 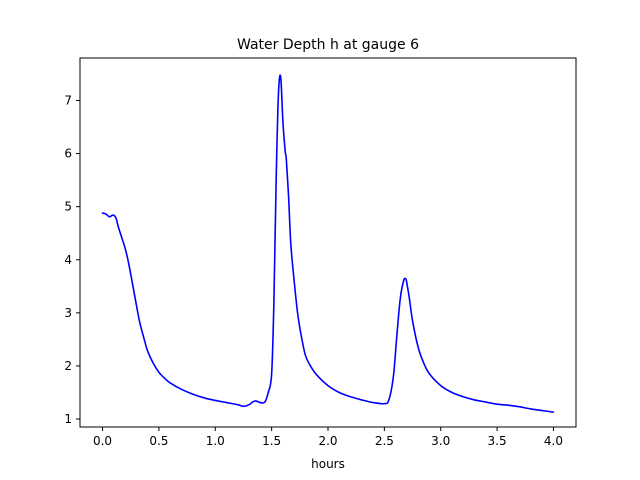 I want to click on y-tick-label: 4, so click(x=68, y=260).